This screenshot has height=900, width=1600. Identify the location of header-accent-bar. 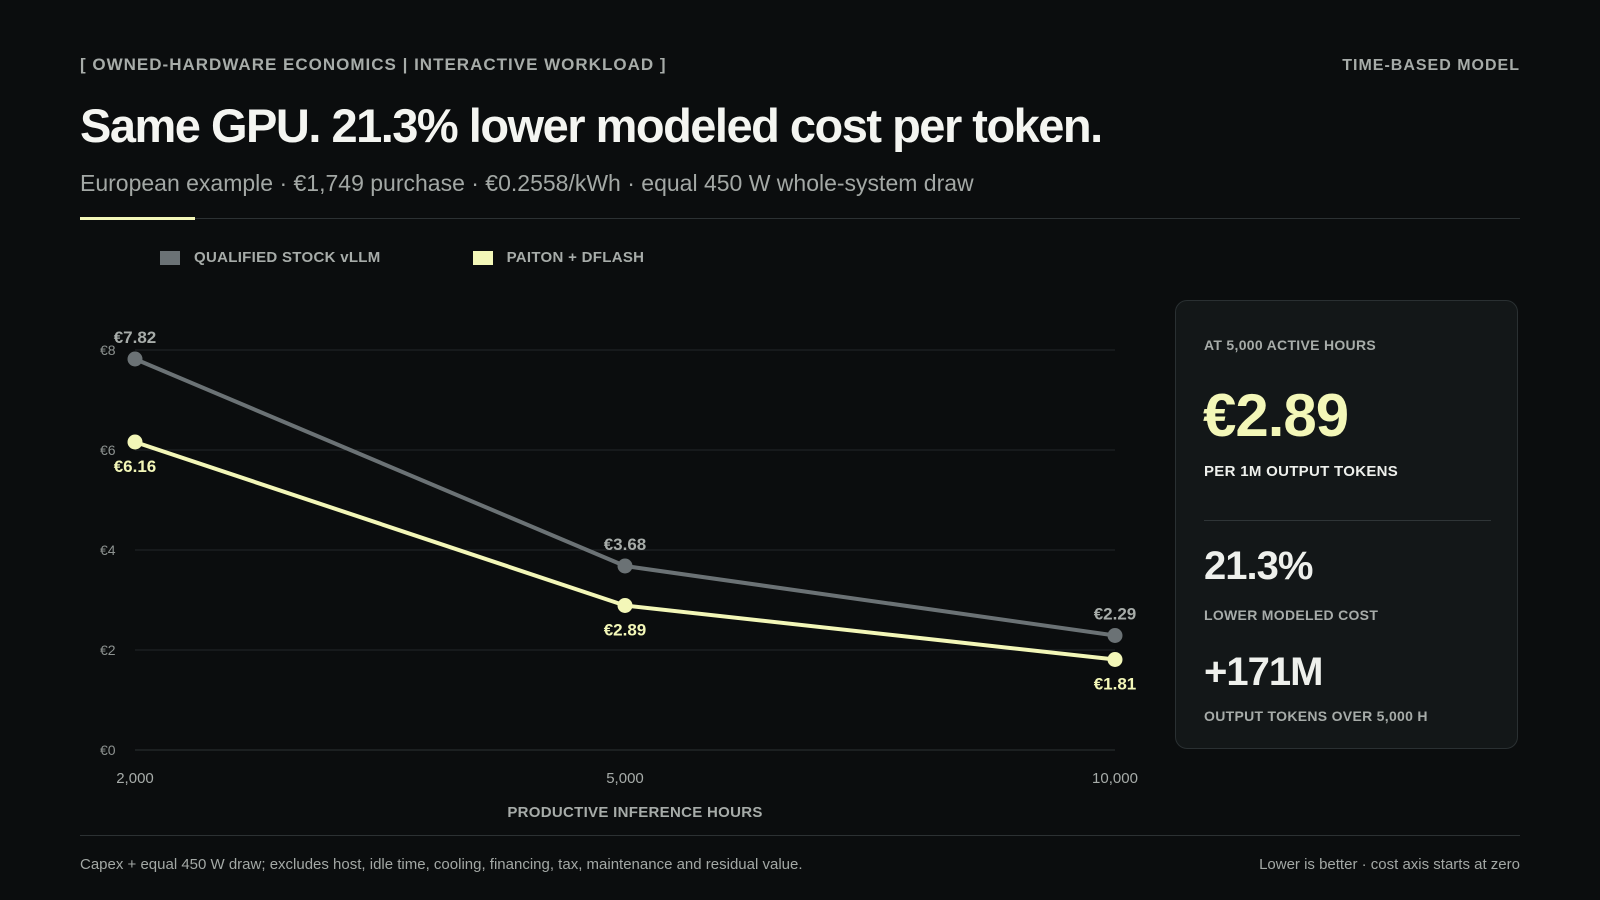
(137, 218).